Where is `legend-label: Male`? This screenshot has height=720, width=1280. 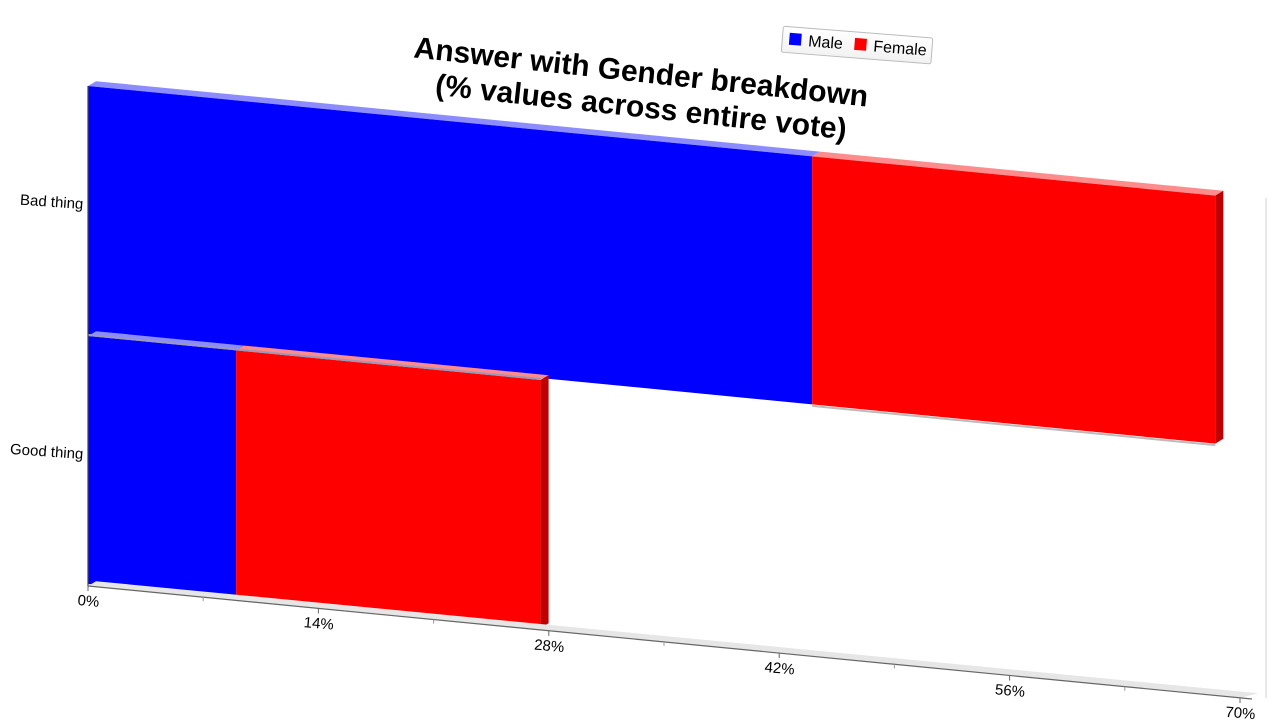
legend-label: Male is located at coordinates (826, 43).